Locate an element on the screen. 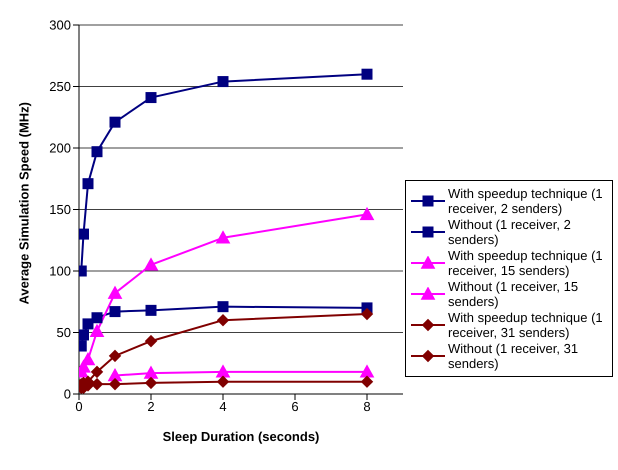 Image resolution: width=618 pixels, height=470 pixels. y-tick-label: 200 is located at coordinates (60, 148).